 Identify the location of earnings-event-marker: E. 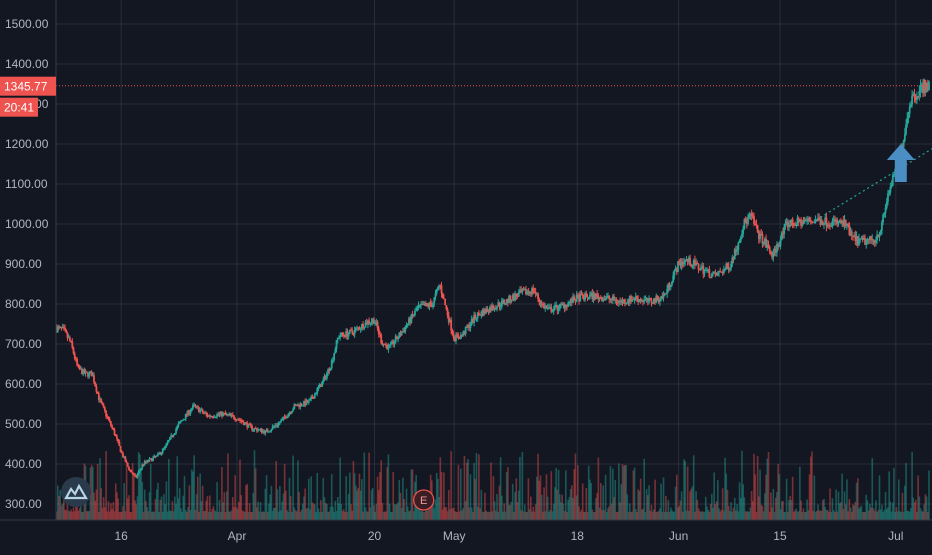
(424, 500).